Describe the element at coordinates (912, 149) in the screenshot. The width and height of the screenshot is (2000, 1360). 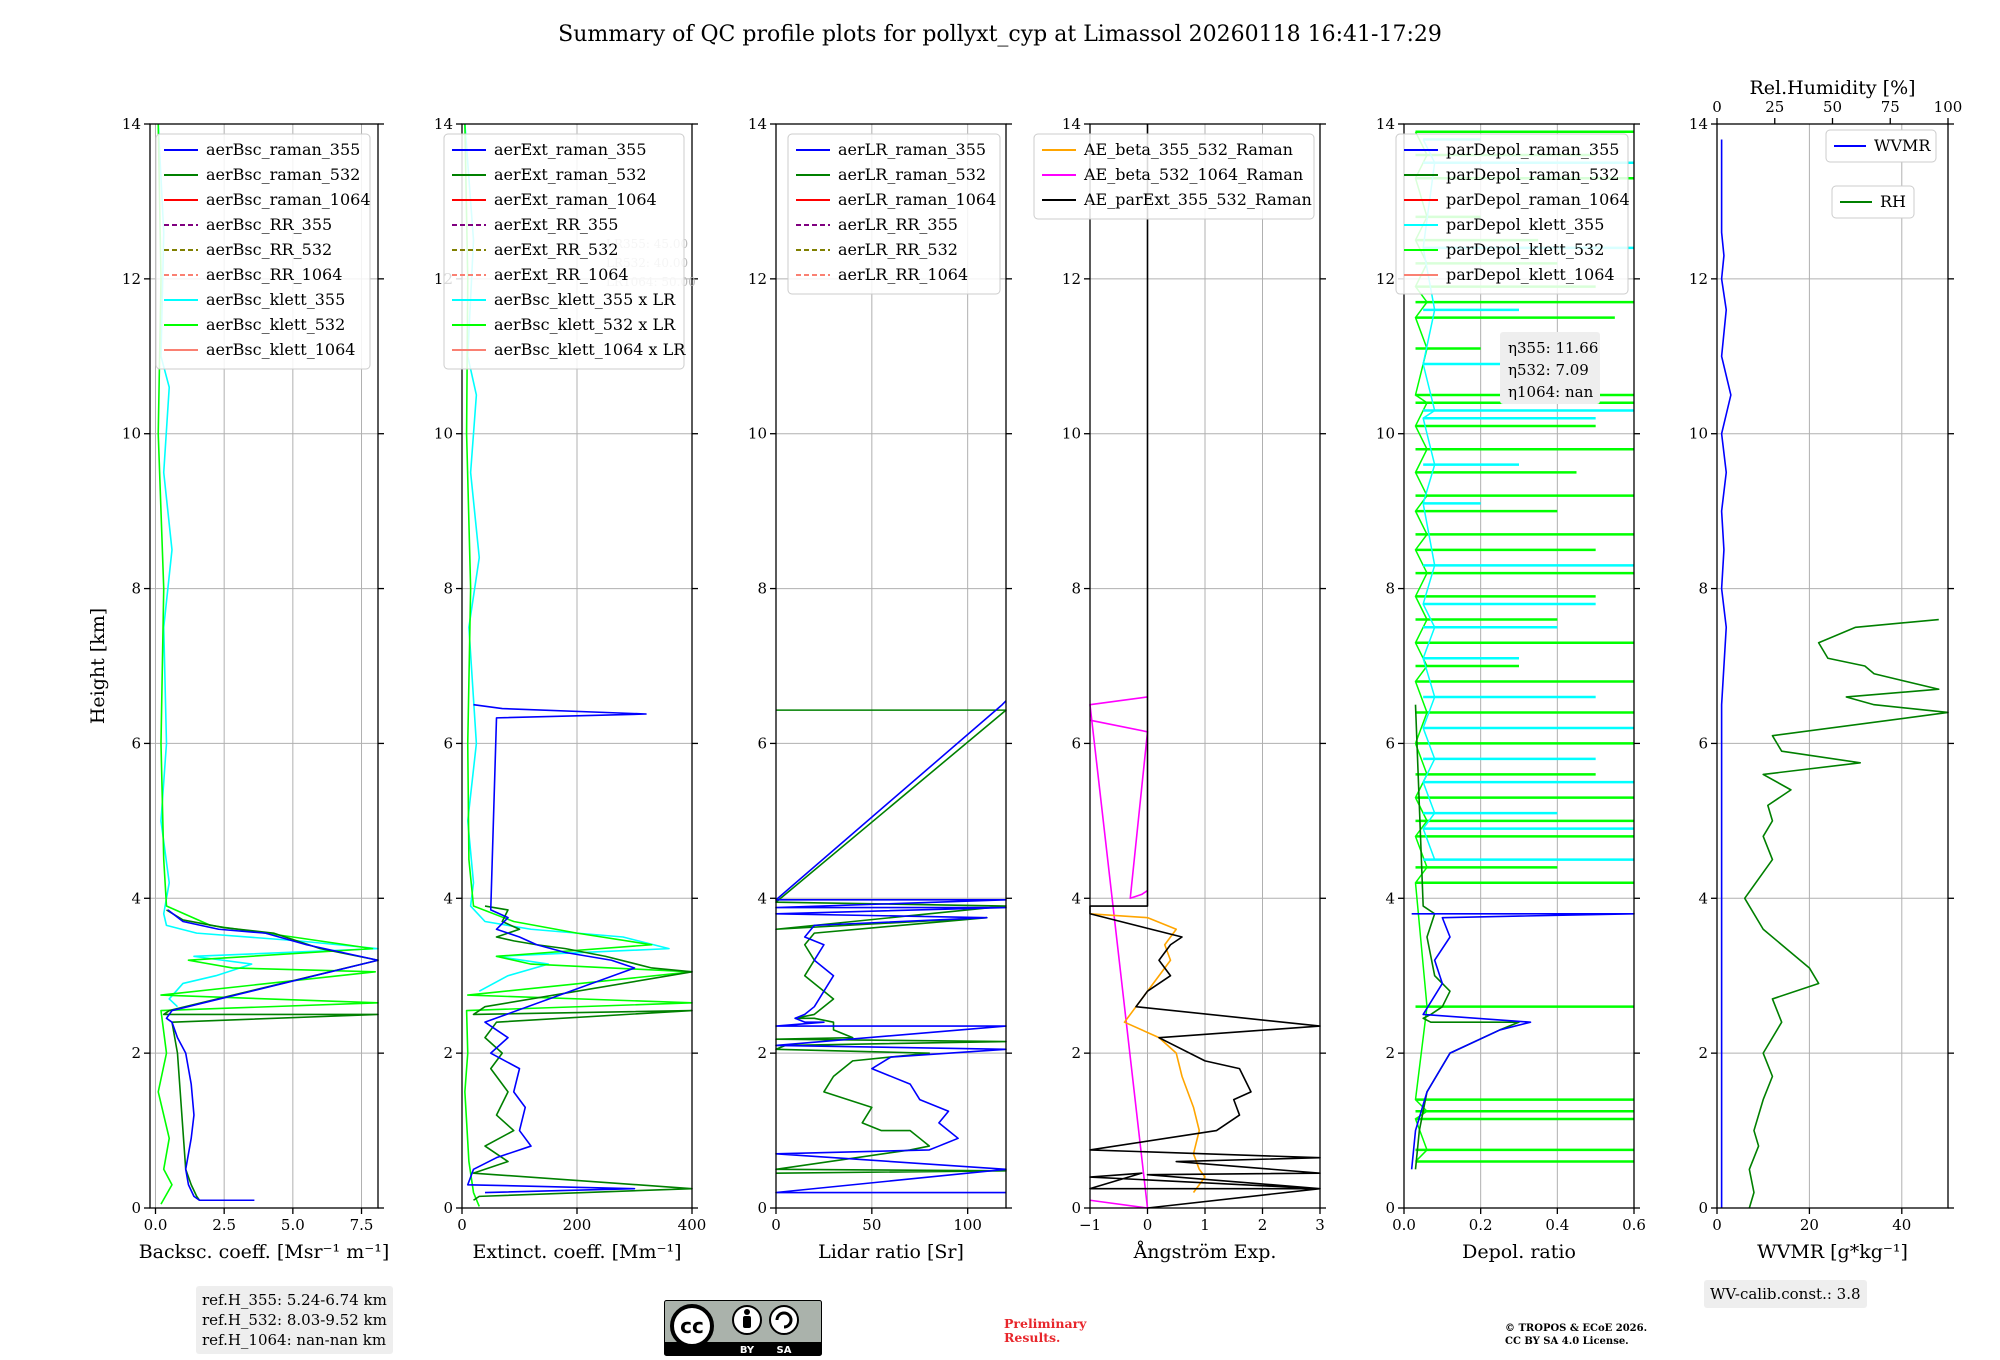
I see `panel-3-legend-label: aerLR_raman_355` at that location.